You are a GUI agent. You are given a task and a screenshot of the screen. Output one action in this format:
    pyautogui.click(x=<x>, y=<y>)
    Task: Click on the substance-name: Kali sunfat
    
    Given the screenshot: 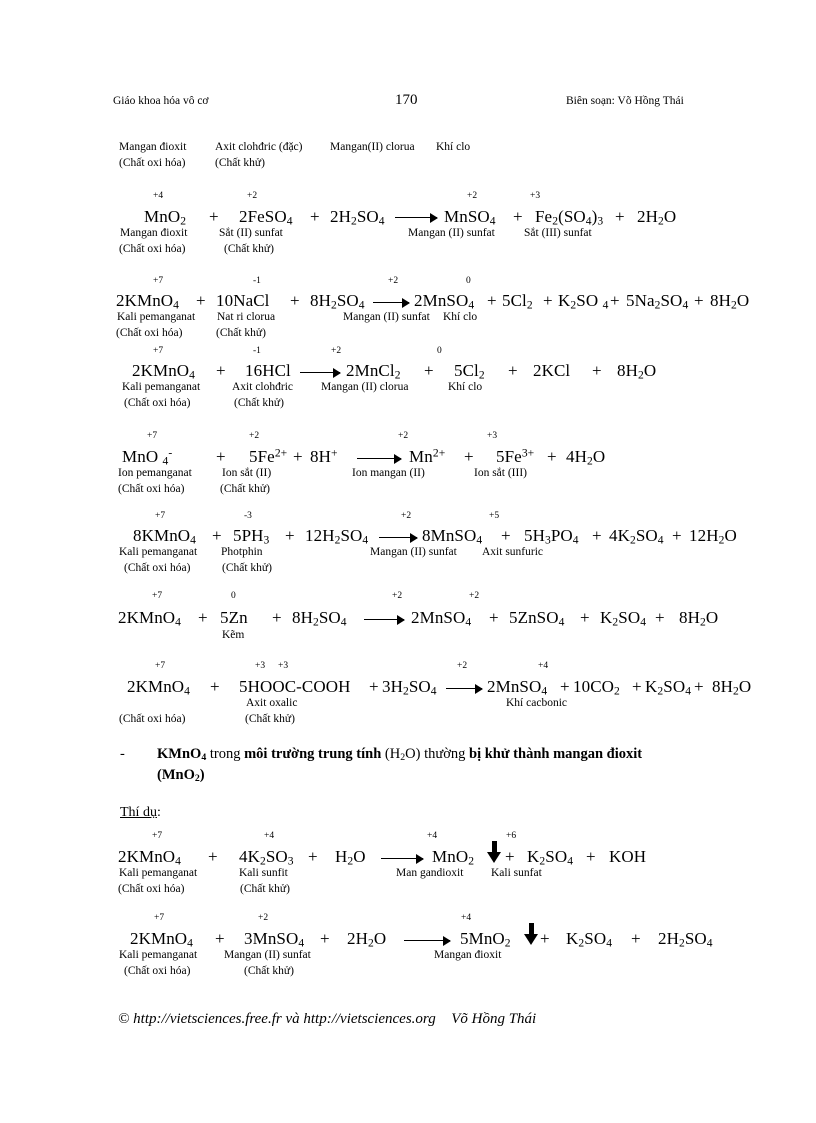 What is the action you would take?
    pyautogui.click(x=516, y=873)
    